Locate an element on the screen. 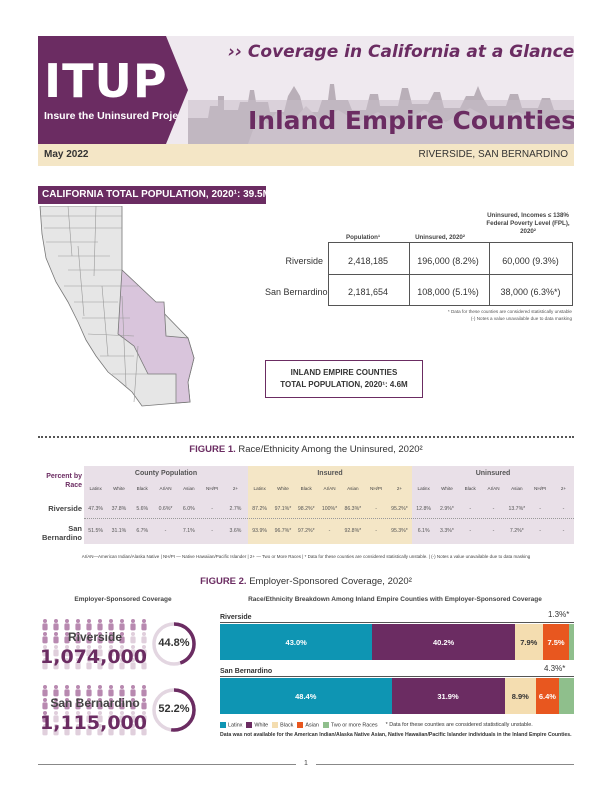 Image resolution: width=612 pixels, height=792 pixels. people-icon-grid is located at coordinates (94, 644).